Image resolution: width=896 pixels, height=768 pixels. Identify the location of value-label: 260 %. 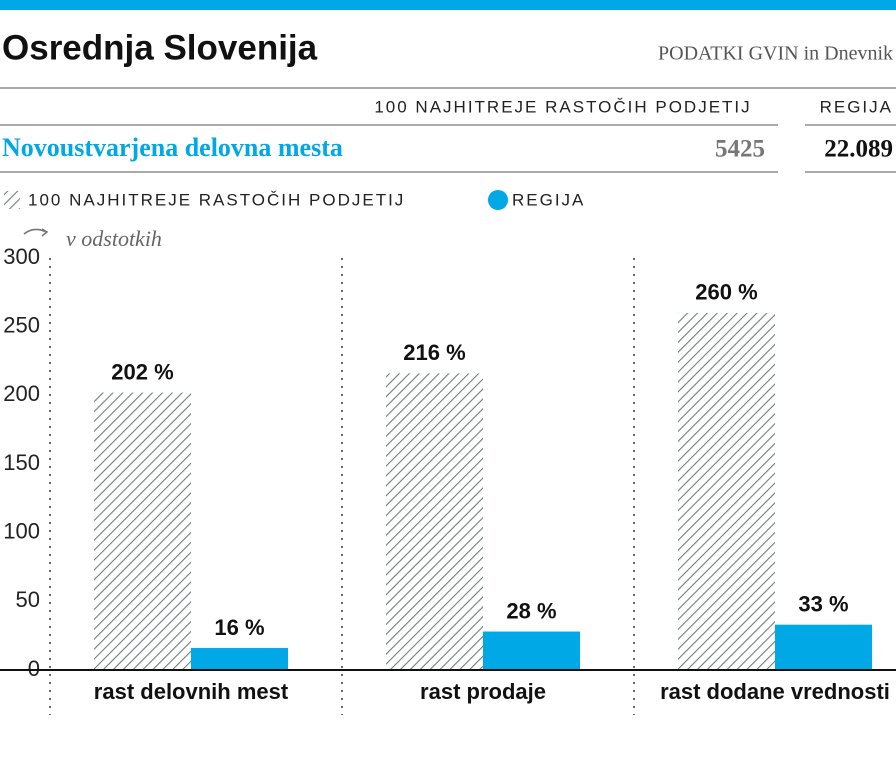
(726, 292).